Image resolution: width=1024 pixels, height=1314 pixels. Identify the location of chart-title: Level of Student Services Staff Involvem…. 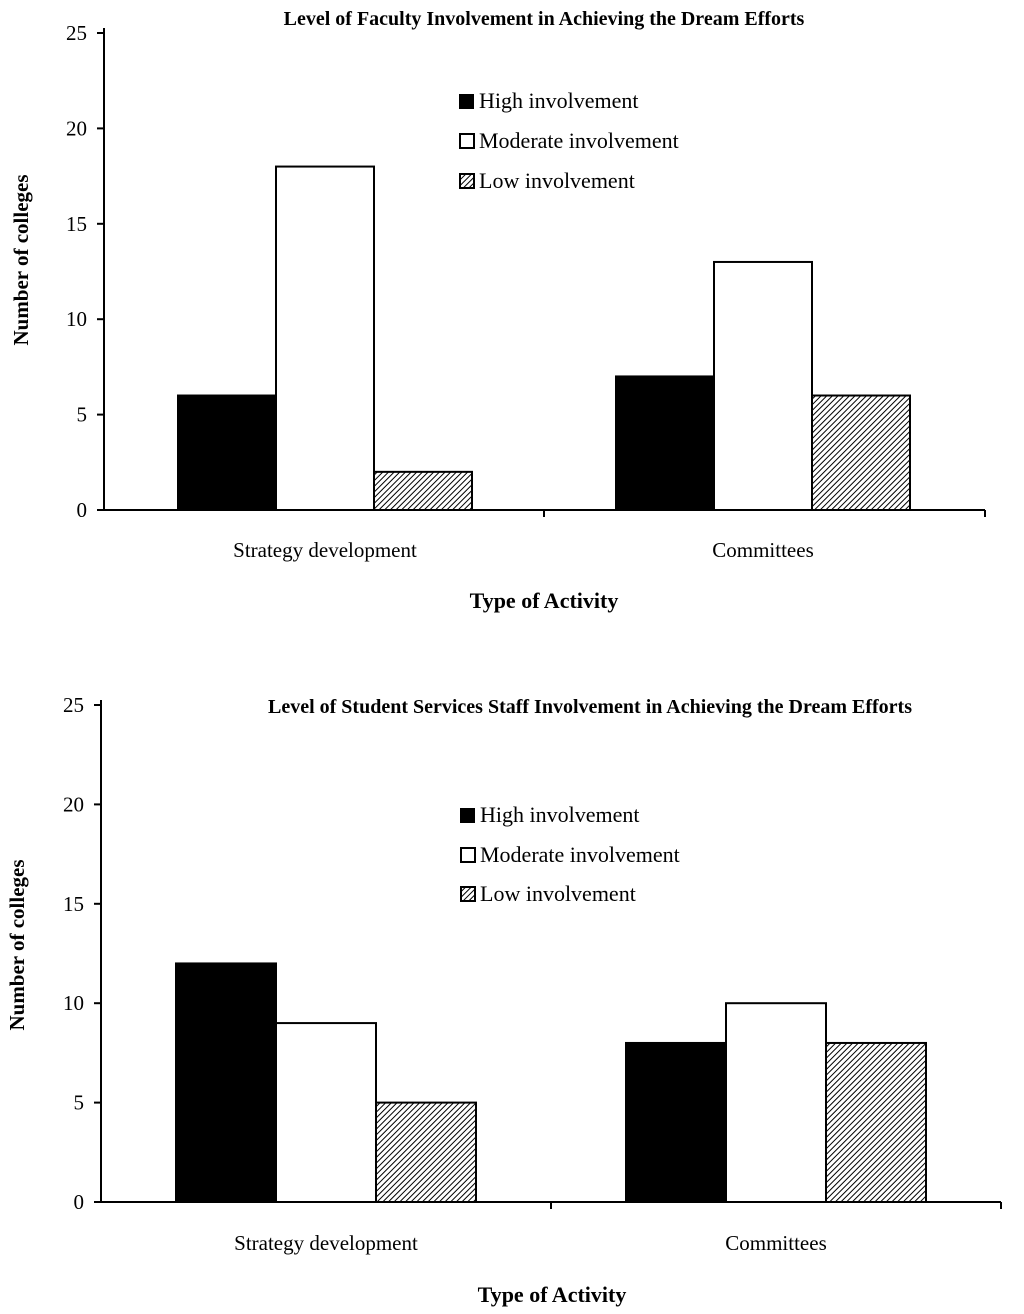
(590, 707).